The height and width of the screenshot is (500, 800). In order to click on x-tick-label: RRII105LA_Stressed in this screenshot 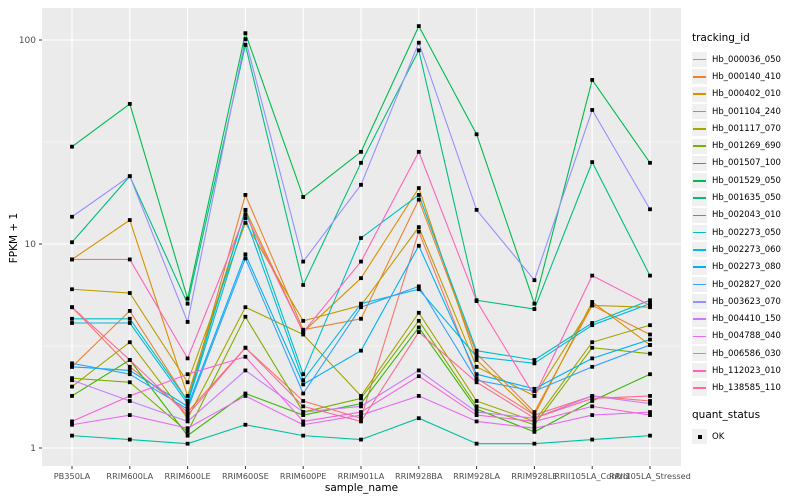, I will do `click(650, 476)`.